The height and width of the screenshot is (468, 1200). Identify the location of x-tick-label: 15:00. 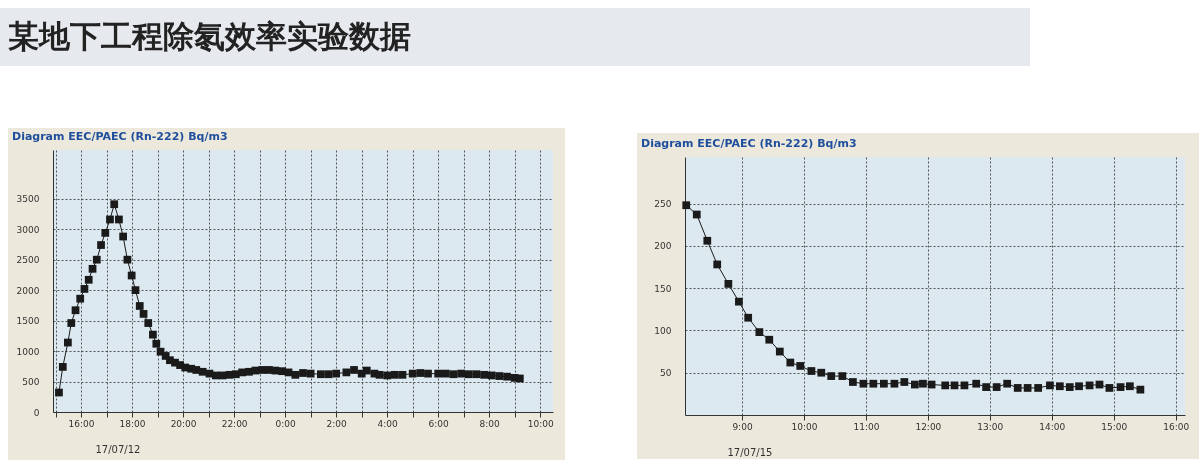
(1114, 426).